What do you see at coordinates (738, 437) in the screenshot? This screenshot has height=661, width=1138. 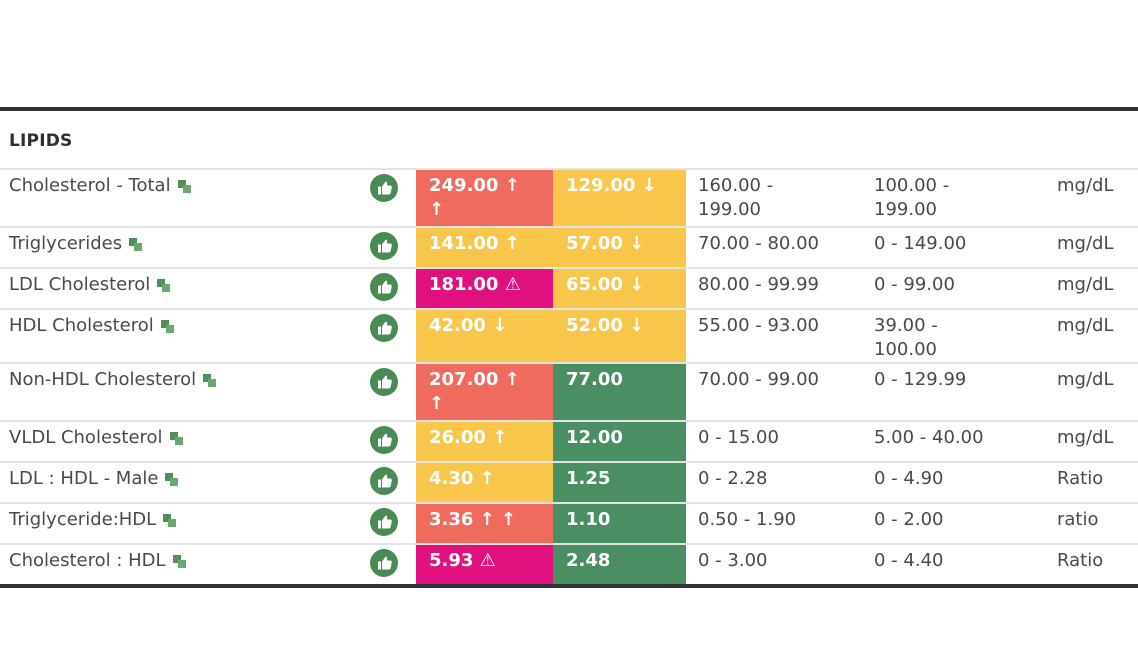 I see `optimal-range: 0 - 15.00` at bounding box center [738, 437].